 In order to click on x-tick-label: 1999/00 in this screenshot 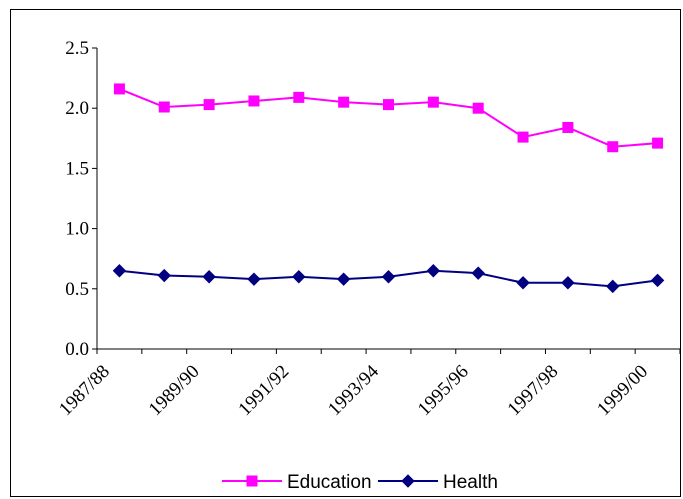, I will do `click(622, 390)`.